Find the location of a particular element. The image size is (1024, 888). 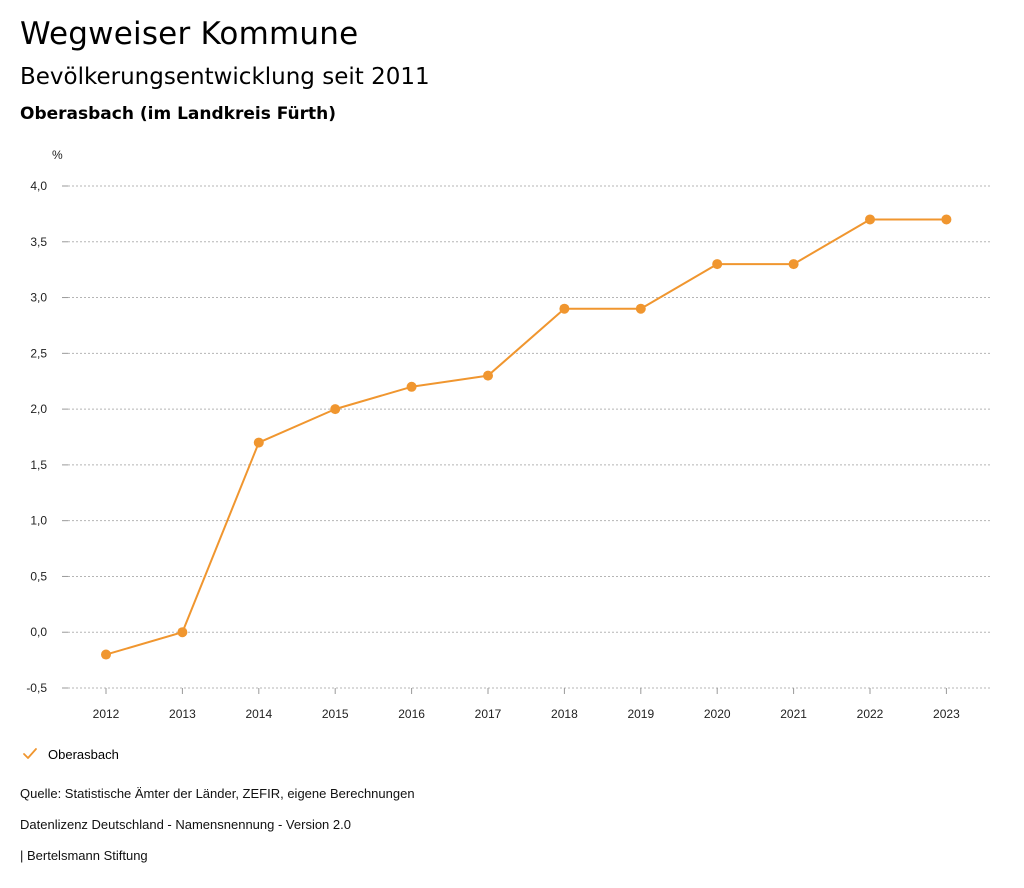

x-tick-label: 2014 is located at coordinates (258, 714).